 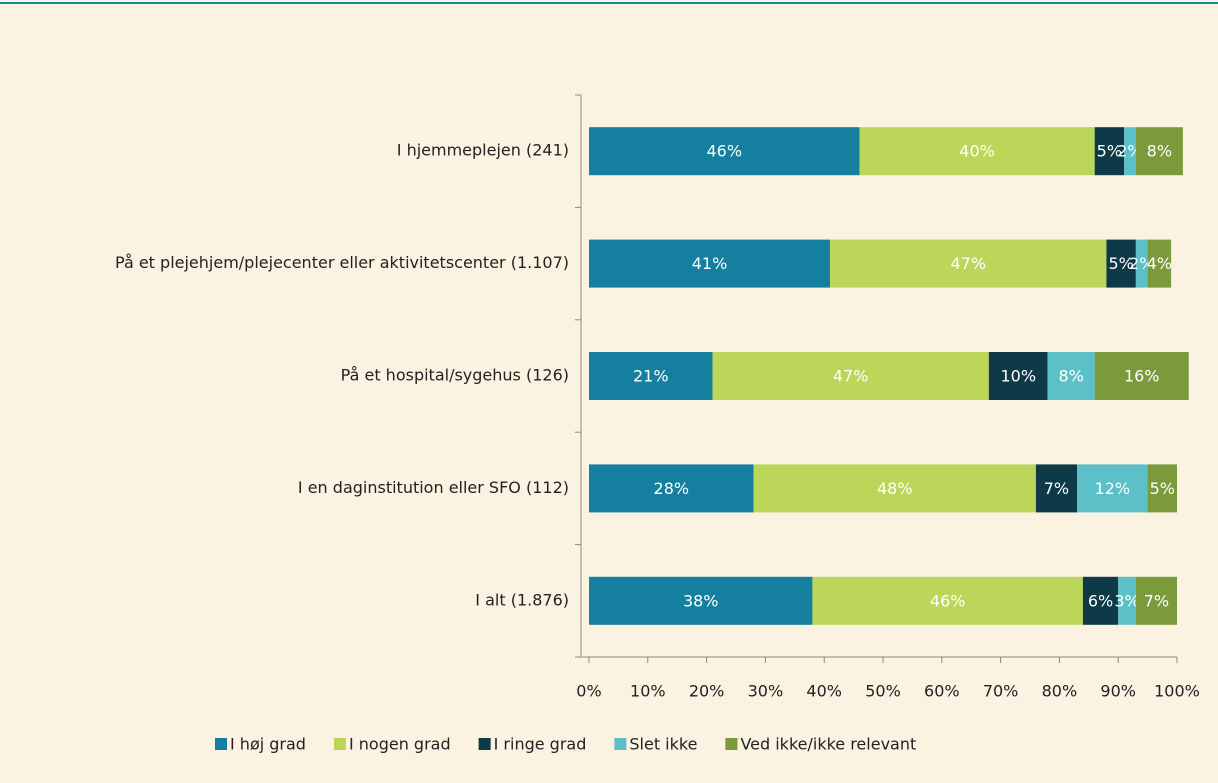 What do you see at coordinates (707, 691) in the screenshot?
I see `x-tick-label: 20%` at bounding box center [707, 691].